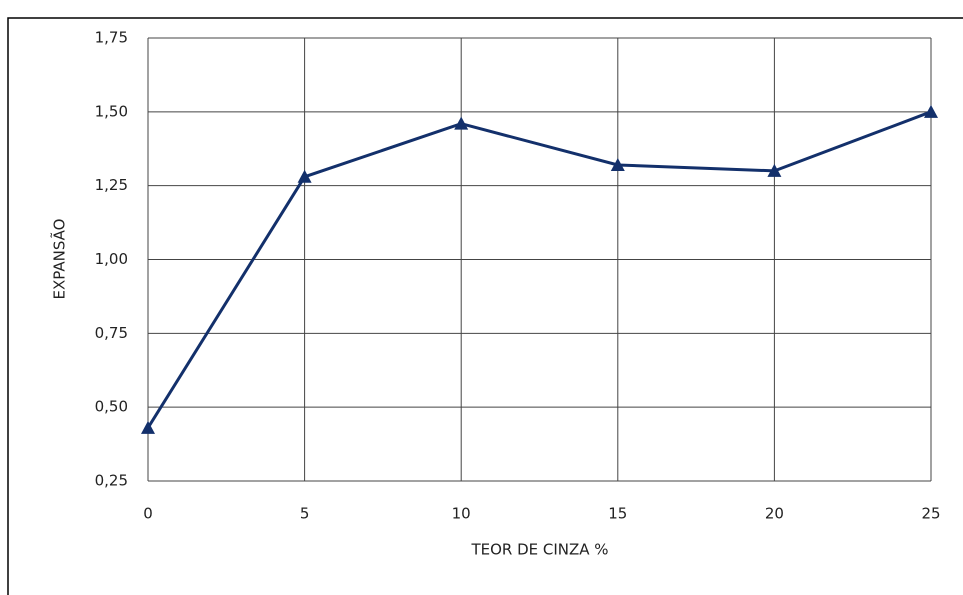 The image size is (963, 595). Describe the element at coordinates (111, 185) in the screenshot. I see `y-tick-label: 1,25` at that location.